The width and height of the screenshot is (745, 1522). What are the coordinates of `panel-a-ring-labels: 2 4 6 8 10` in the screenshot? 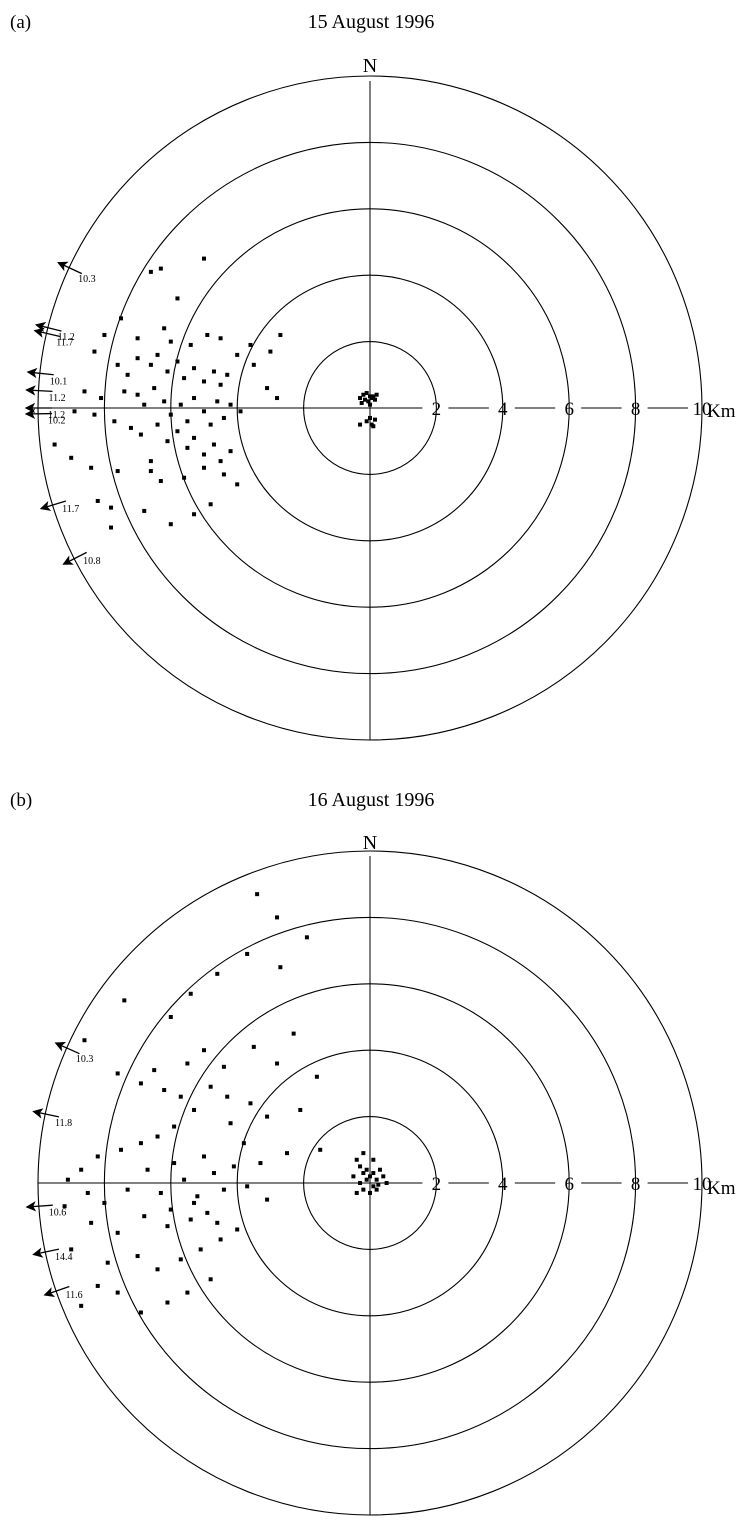 It's located at (572, 409).